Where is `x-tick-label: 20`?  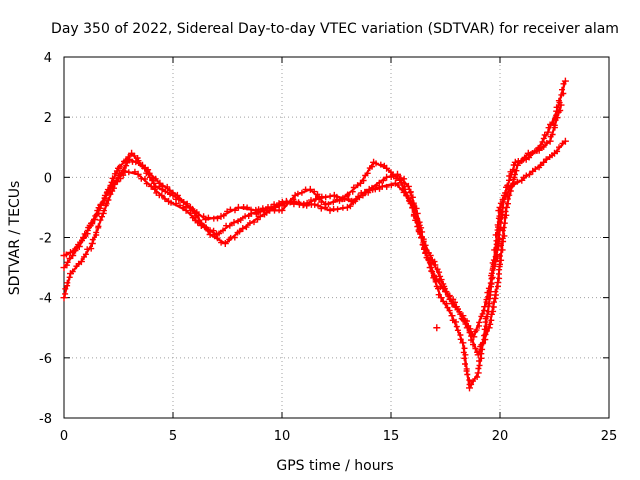 x-tick-label: 20 is located at coordinates (500, 436).